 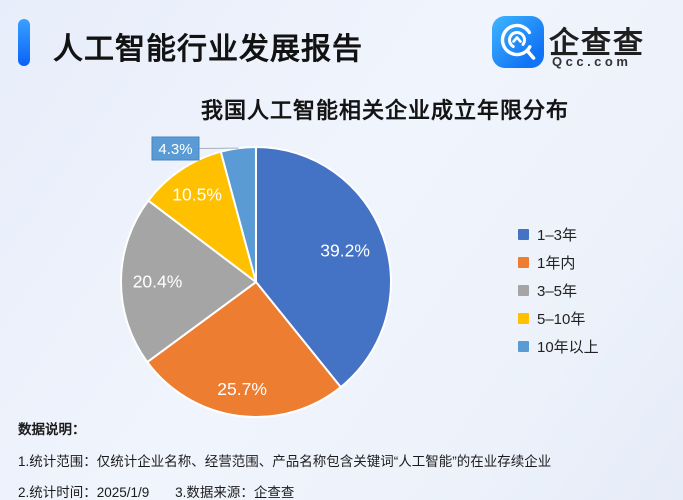 I want to click on legend-label: 1–3年, so click(x=557, y=235).